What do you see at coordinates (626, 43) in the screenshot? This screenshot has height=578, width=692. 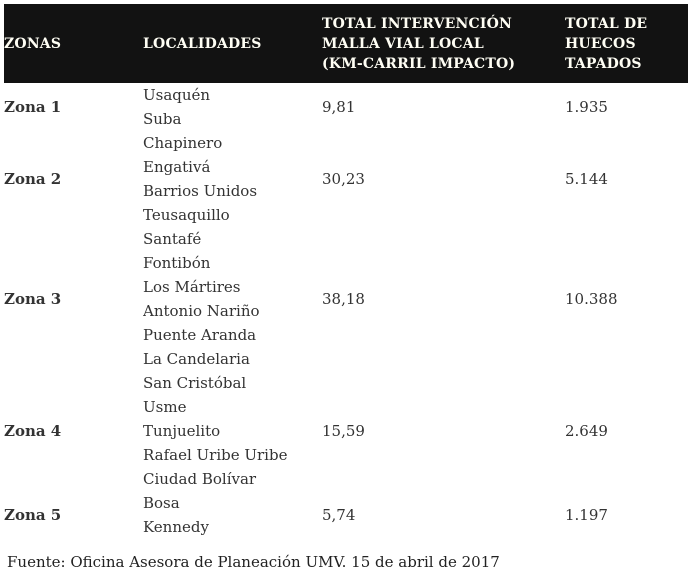 I see `column-header-huecos: TOTAL DE HUECOS TAPADOS` at bounding box center [626, 43].